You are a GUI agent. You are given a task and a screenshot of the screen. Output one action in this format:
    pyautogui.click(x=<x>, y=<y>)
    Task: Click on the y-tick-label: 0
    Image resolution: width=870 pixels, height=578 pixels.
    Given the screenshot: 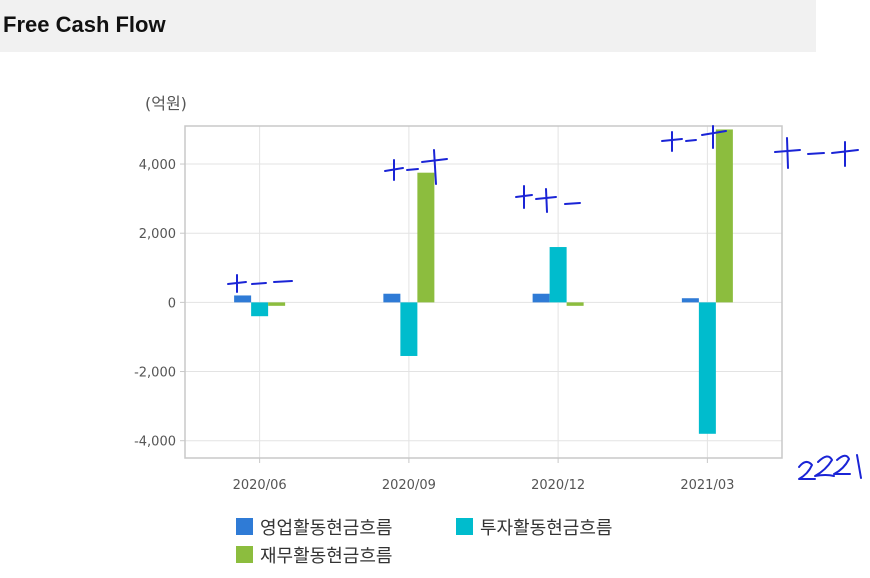 What is the action you would take?
    pyautogui.click(x=172, y=303)
    